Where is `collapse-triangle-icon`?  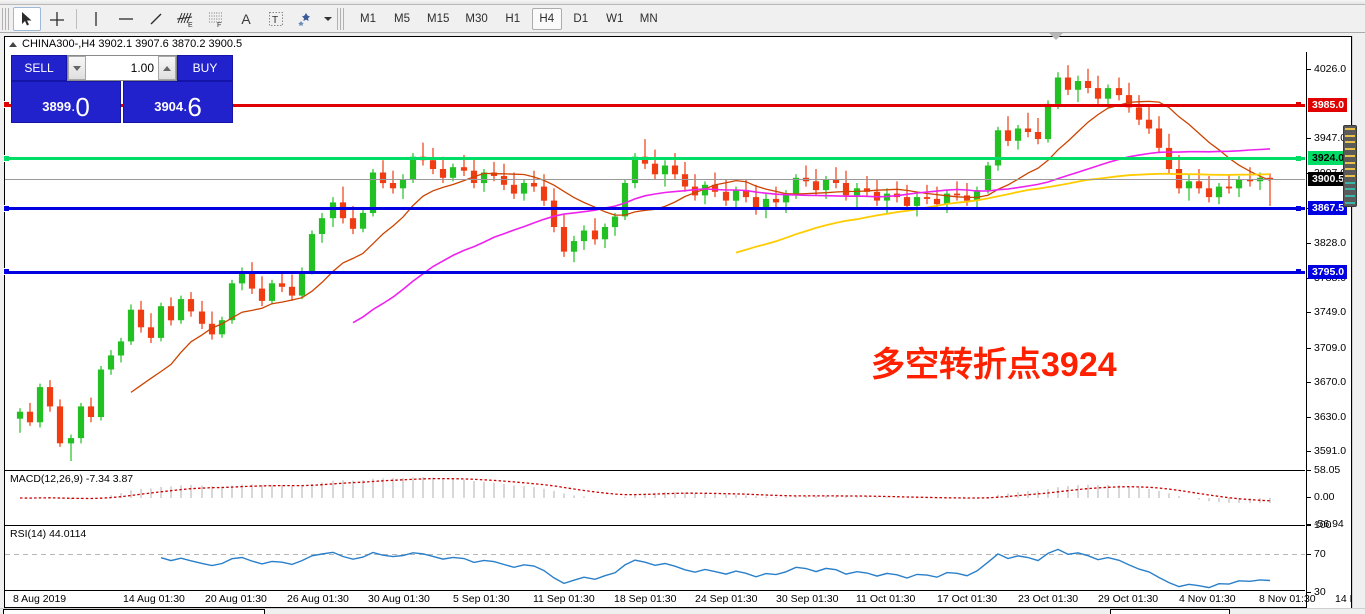
collapse-triangle-icon is located at coordinates (13, 44).